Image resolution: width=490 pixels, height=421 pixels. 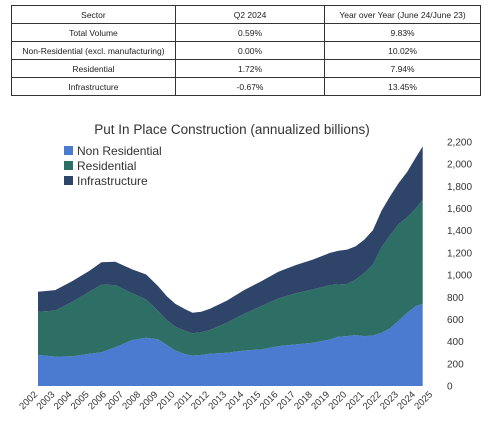 What do you see at coordinates (183, 400) in the screenshot?
I see `x-tick-label: 2011` at bounding box center [183, 400].